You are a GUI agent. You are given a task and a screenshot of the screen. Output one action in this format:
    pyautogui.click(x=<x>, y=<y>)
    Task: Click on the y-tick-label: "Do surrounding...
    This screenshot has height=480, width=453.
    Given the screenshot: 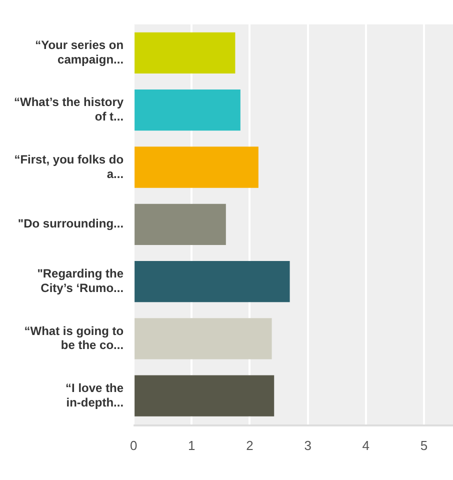 What is the action you would take?
    pyautogui.click(x=71, y=223)
    